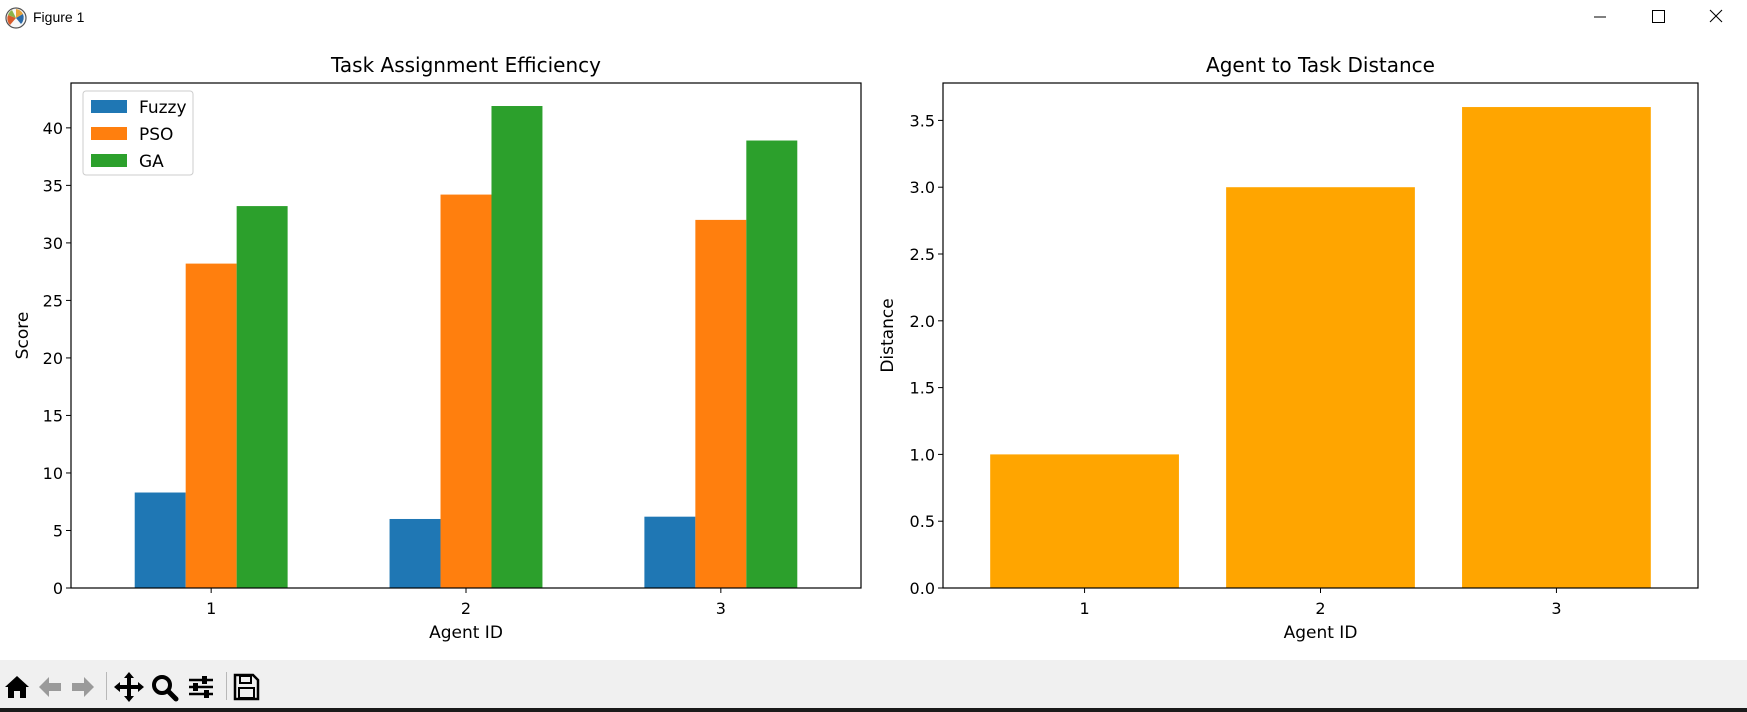  What do you see at coordinates (922, 454) in the screenshot?
I see `y-tick-label: 1.0` at bounding box center [922, 454].